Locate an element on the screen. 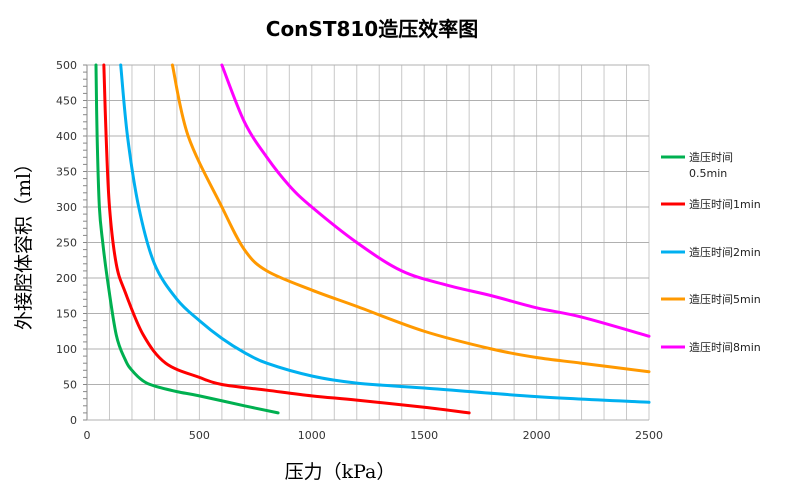 This screenshot has height=501, width=787. legend-label-cont: 0.5min is located at coordinates (708, 173).